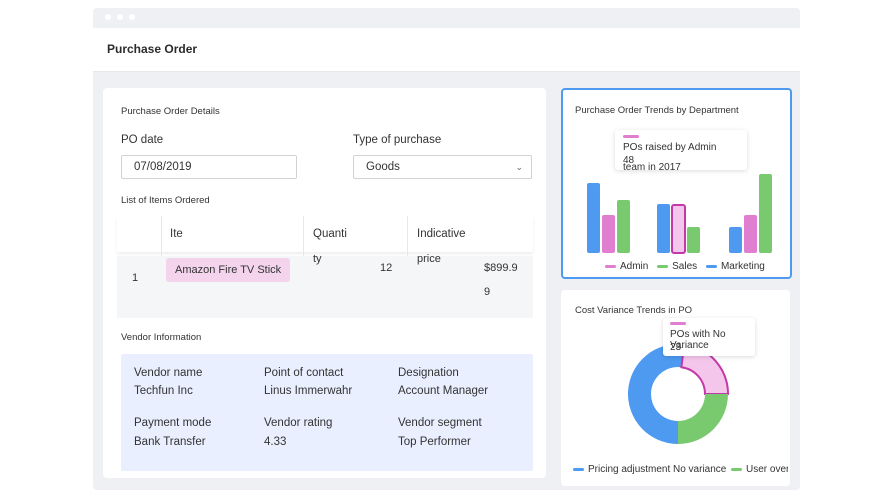  Describe the element at coordinates (135, 278) in the screenshot. I see `row-number: 1` at that location.